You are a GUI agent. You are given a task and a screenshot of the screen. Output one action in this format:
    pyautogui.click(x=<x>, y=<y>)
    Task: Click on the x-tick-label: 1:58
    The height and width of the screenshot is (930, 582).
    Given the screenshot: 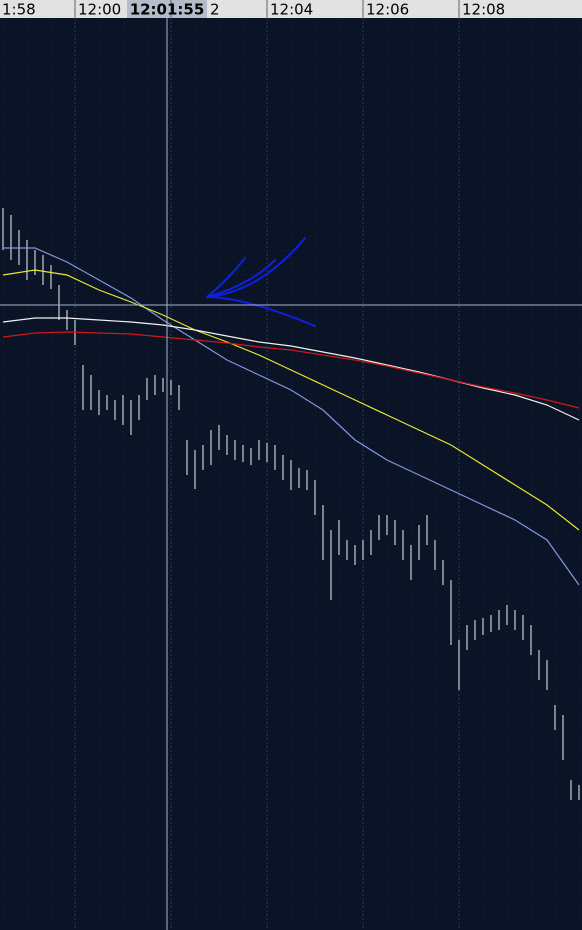 What is the action you would take?
    pyautogui.click(x=19, y=10)
    